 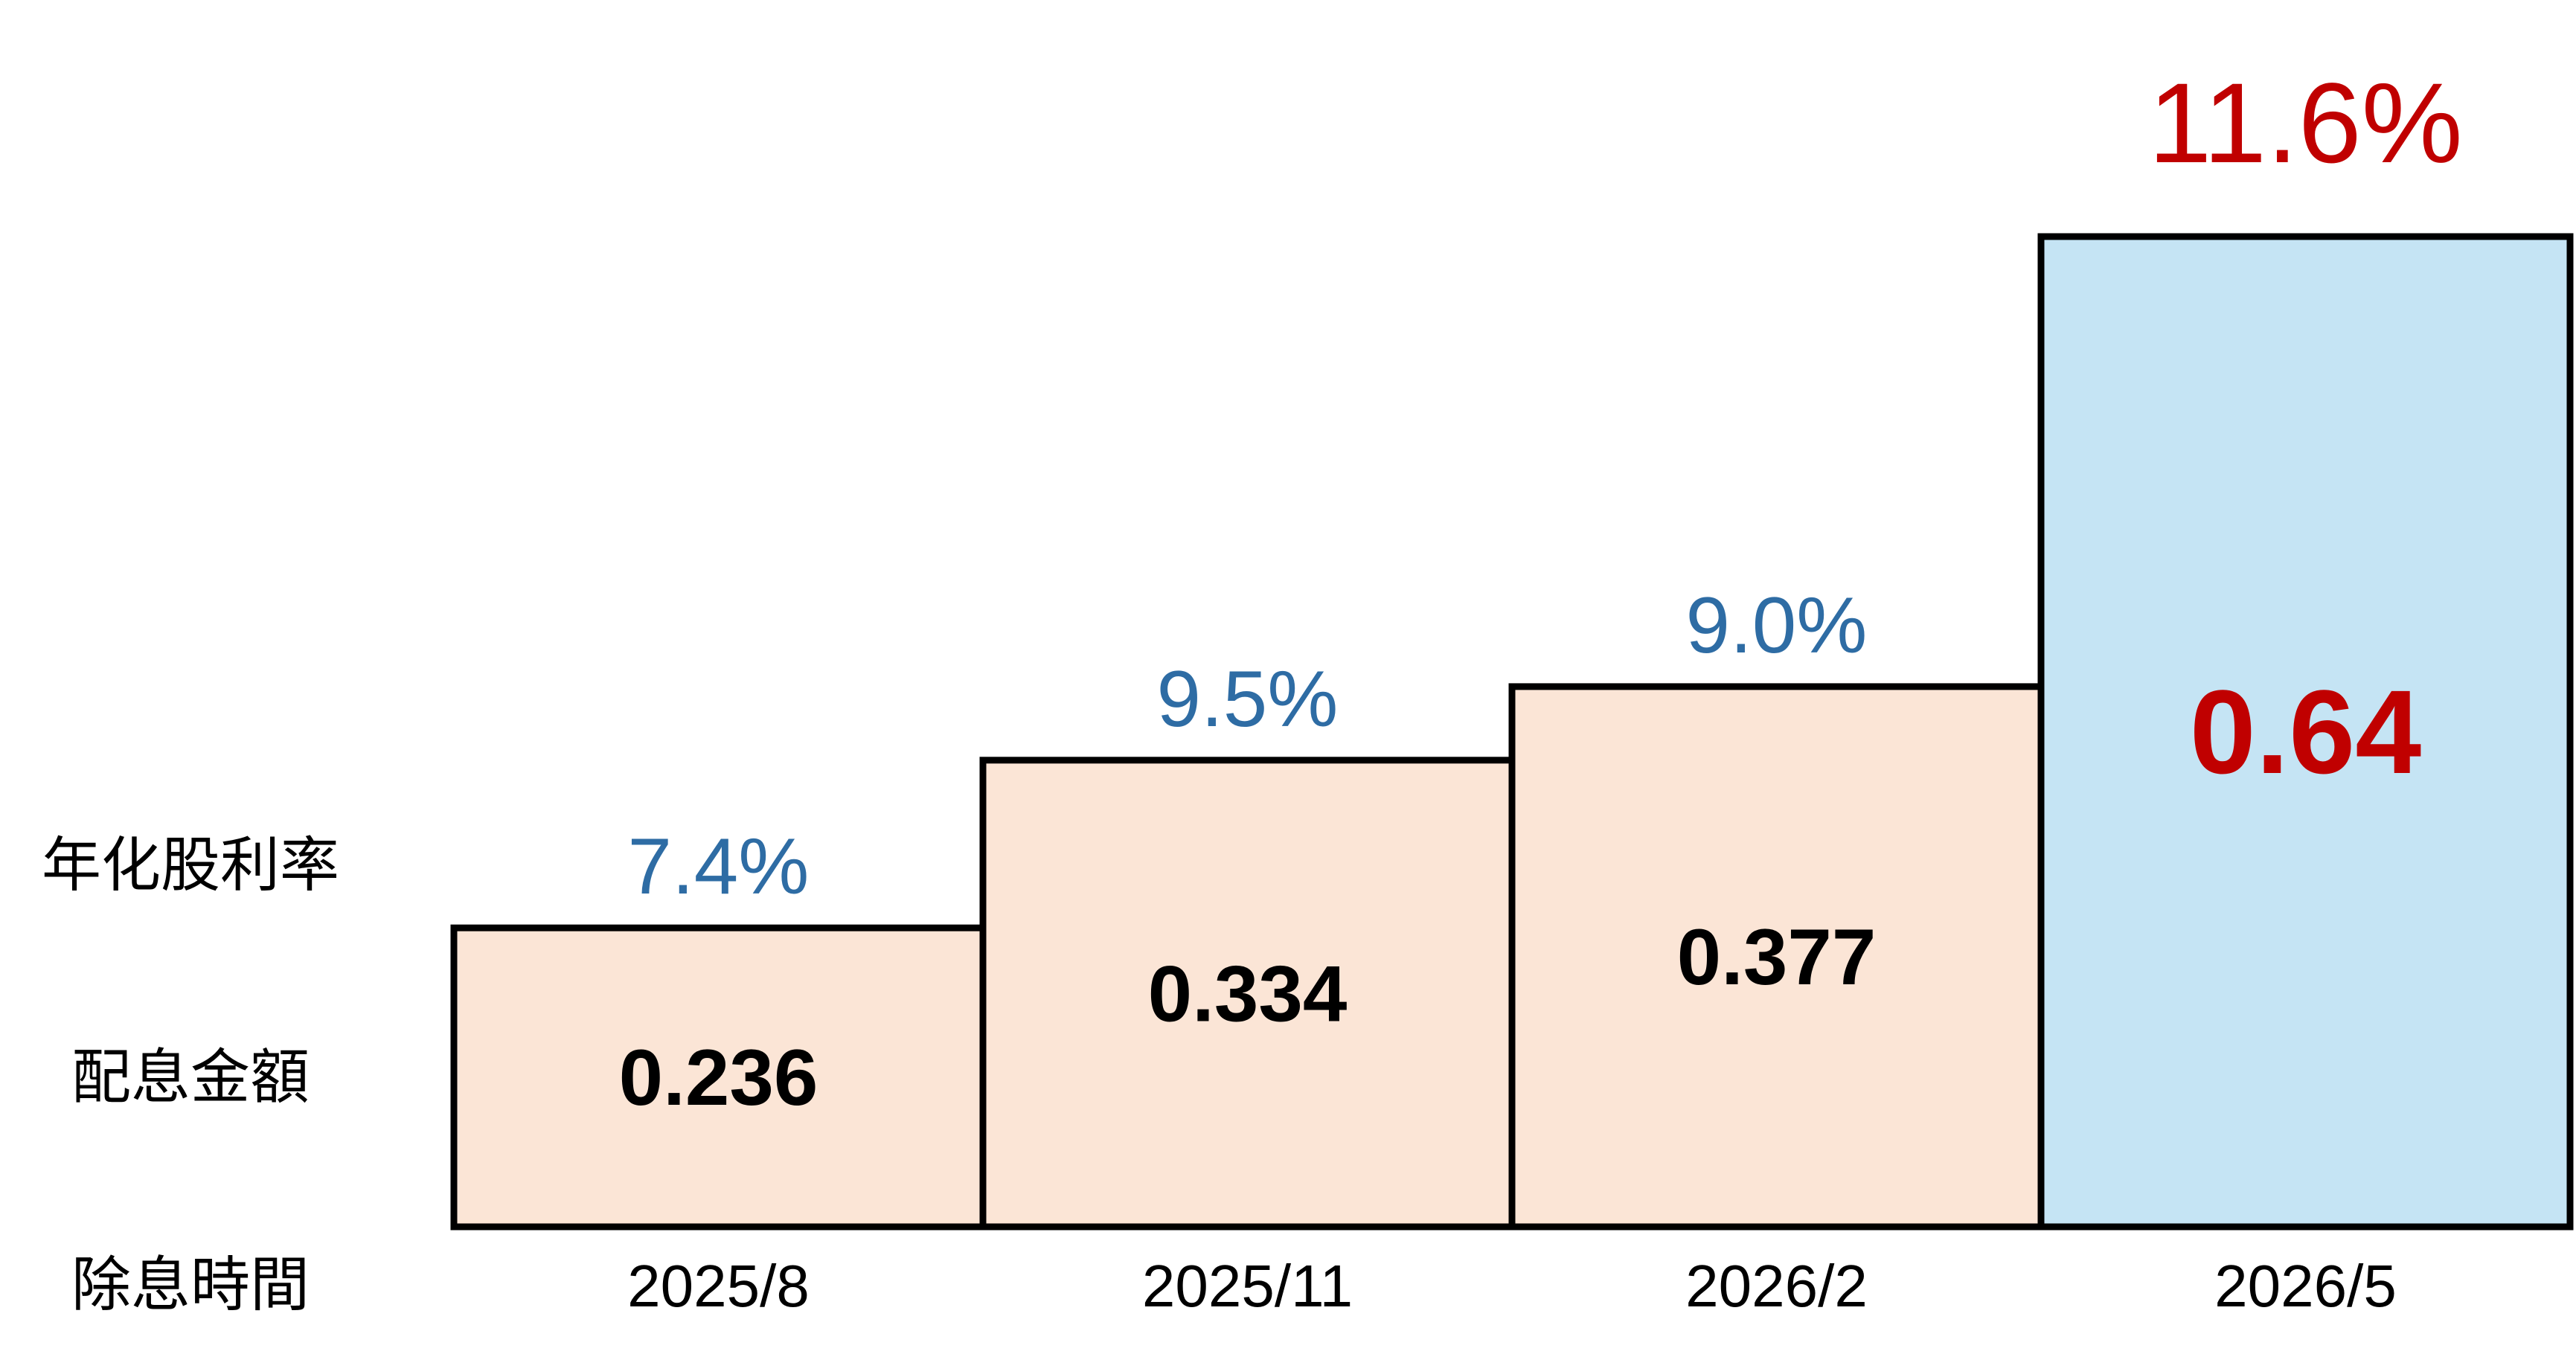 I want to click on amount-label-2025-11: 0.334, so click(x=1248, y=994).